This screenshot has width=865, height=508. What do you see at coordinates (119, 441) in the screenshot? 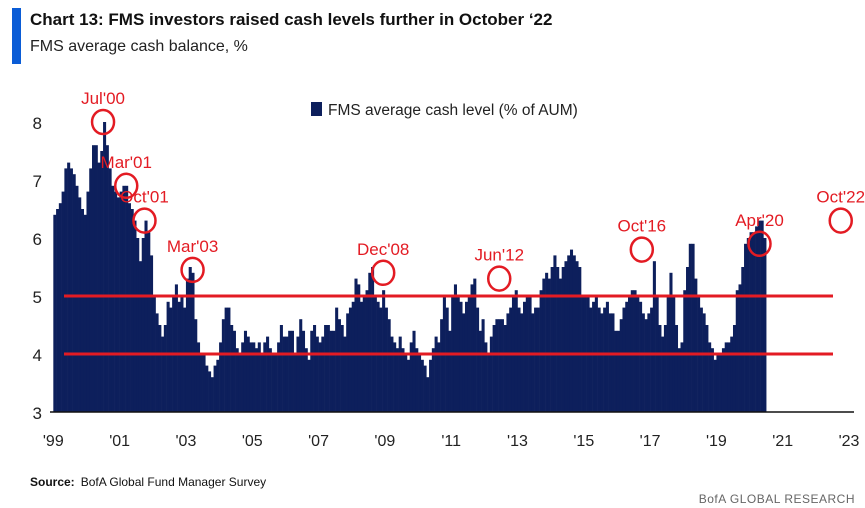
I see `x-tick-label: '01` at bounding box center [119, 441].